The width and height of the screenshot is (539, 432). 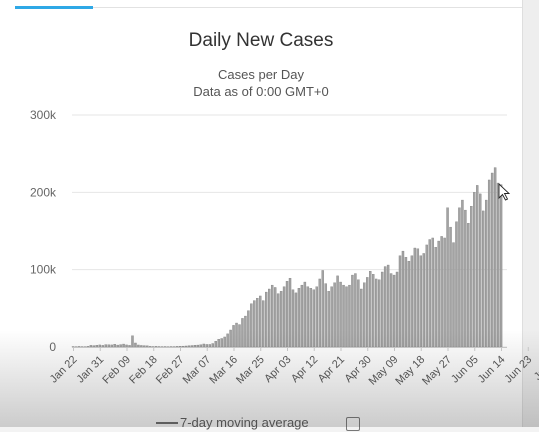 I want to click on x-tick-label: Mar 16, so click(x=223, y=370).